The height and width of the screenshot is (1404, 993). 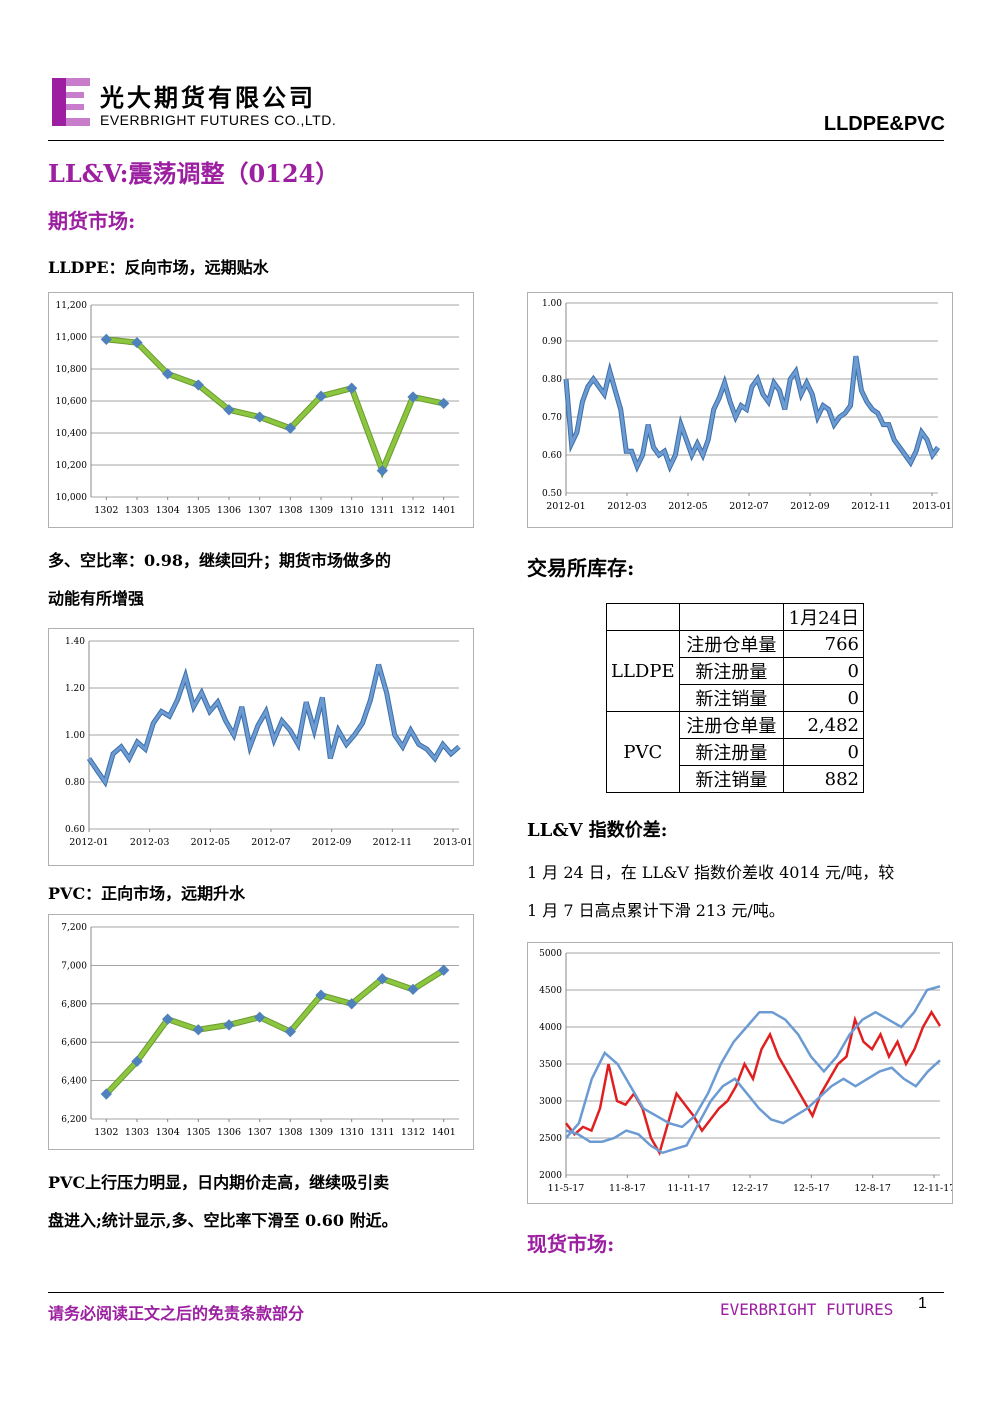 What do you see at coordinates (74, 1043) in the screenshot?
I see `y-tick-label: 6,600` at bounding box center [74, 1043].